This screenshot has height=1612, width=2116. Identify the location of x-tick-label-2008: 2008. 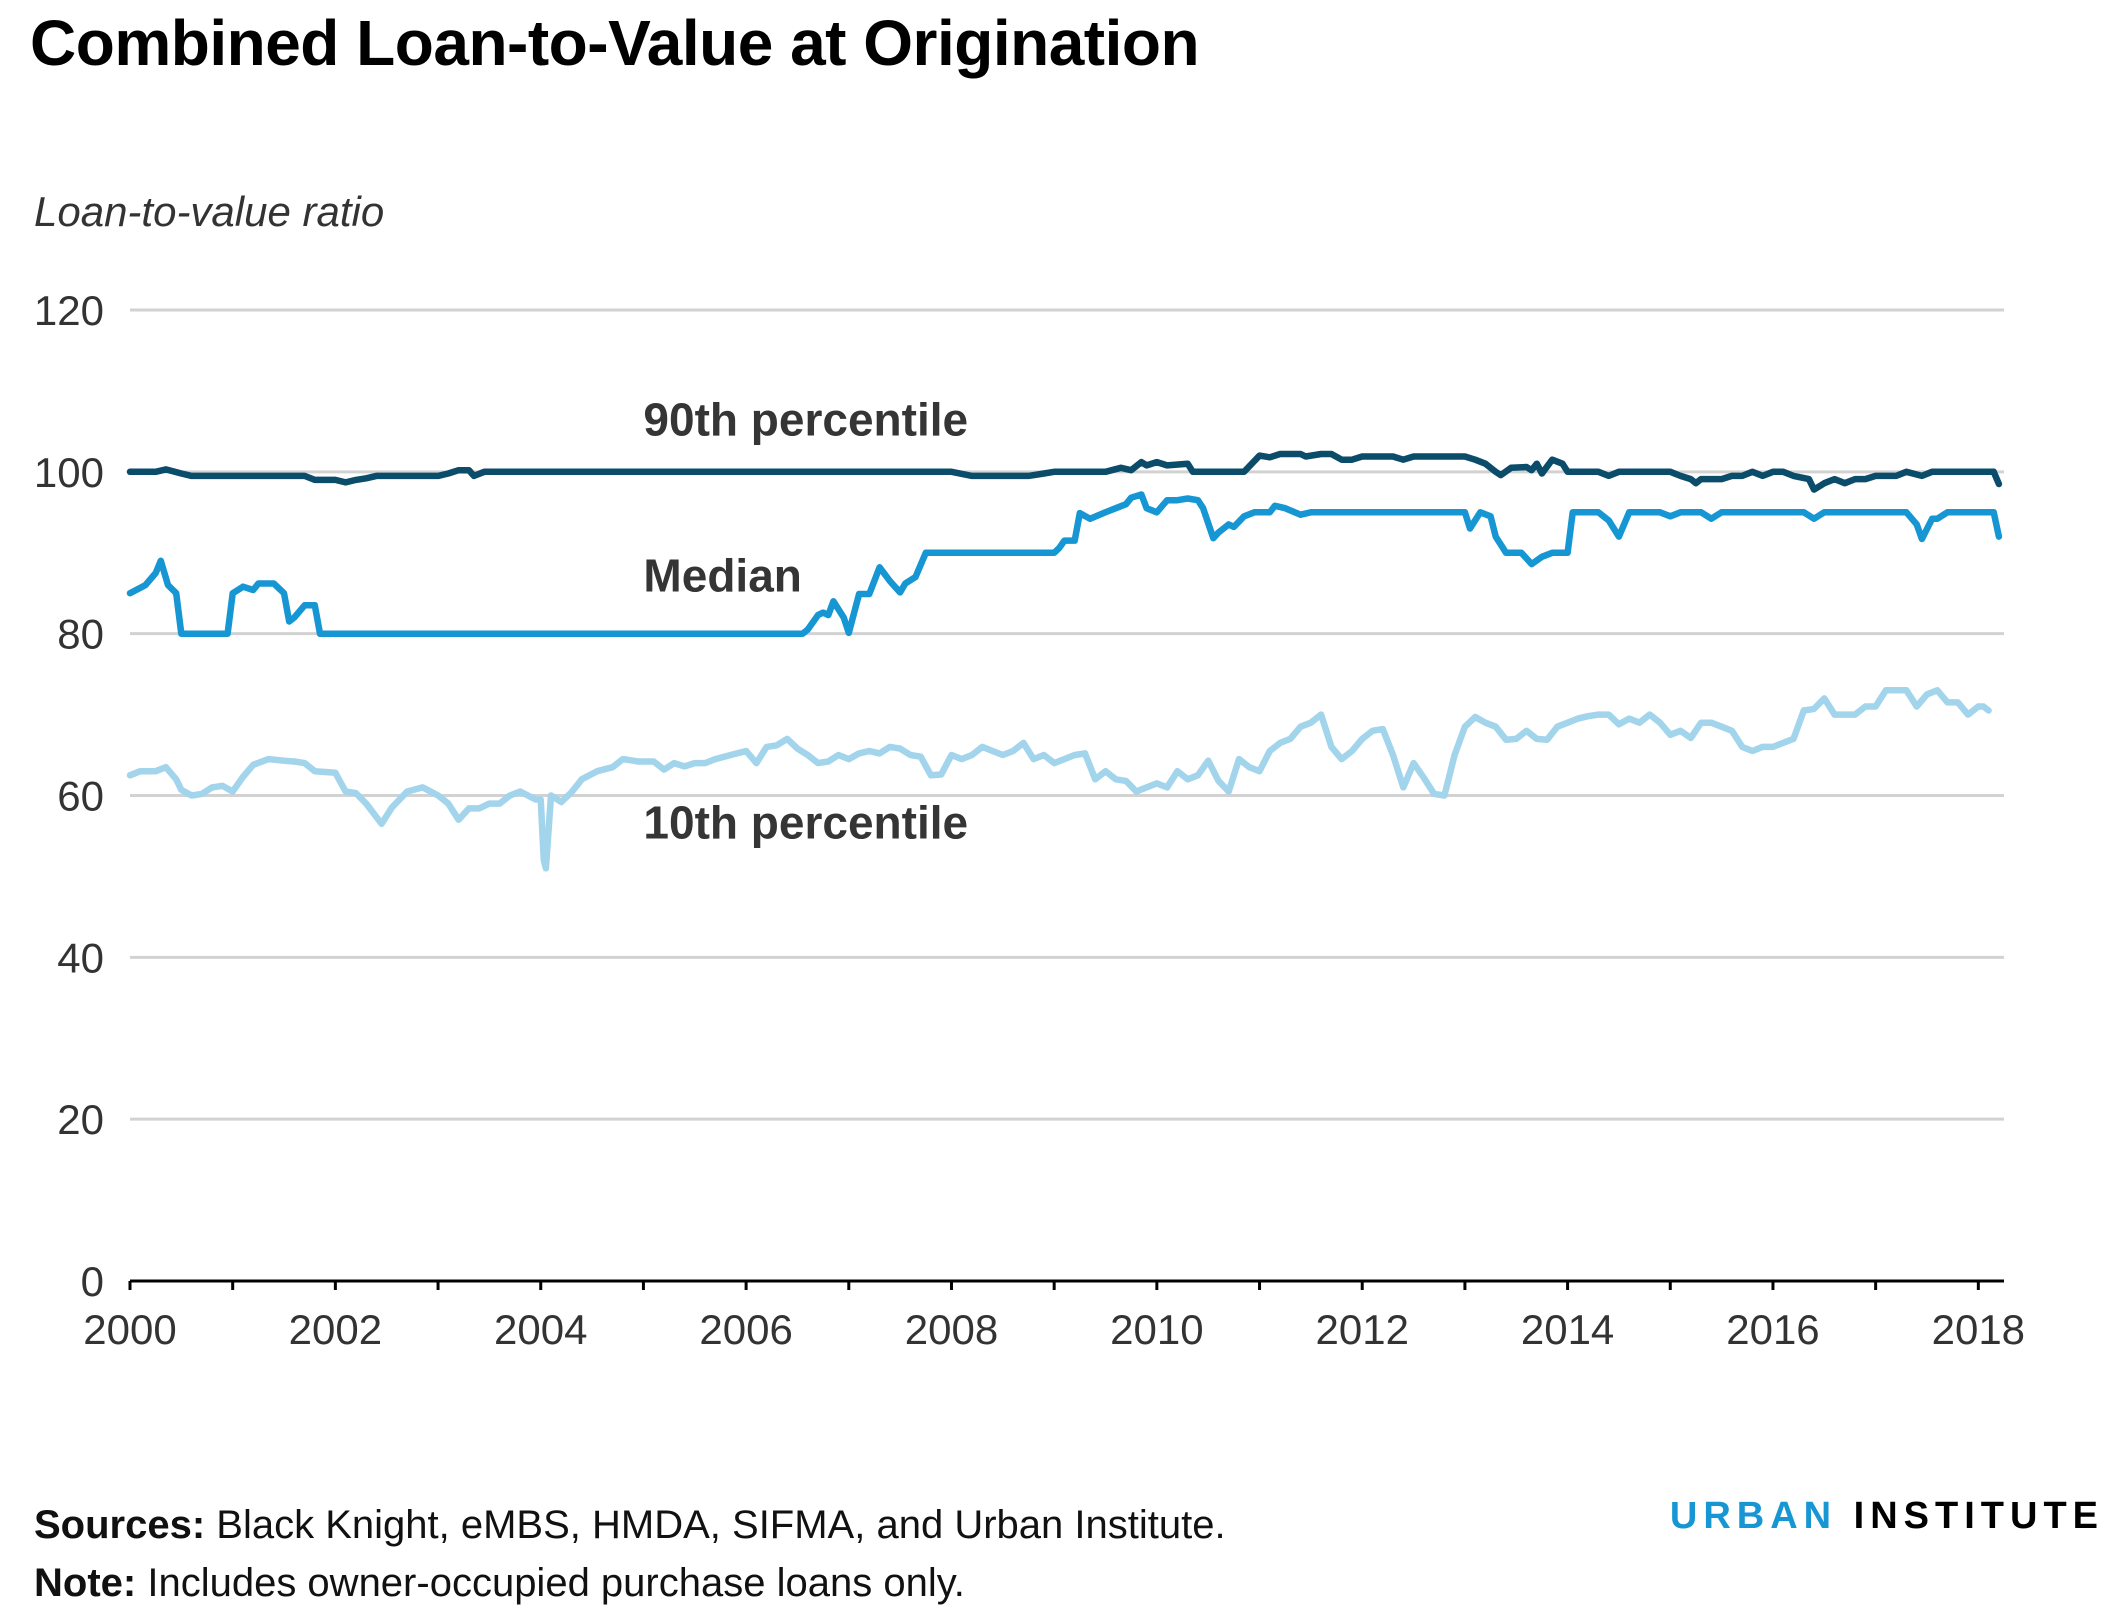
(951, 1329).